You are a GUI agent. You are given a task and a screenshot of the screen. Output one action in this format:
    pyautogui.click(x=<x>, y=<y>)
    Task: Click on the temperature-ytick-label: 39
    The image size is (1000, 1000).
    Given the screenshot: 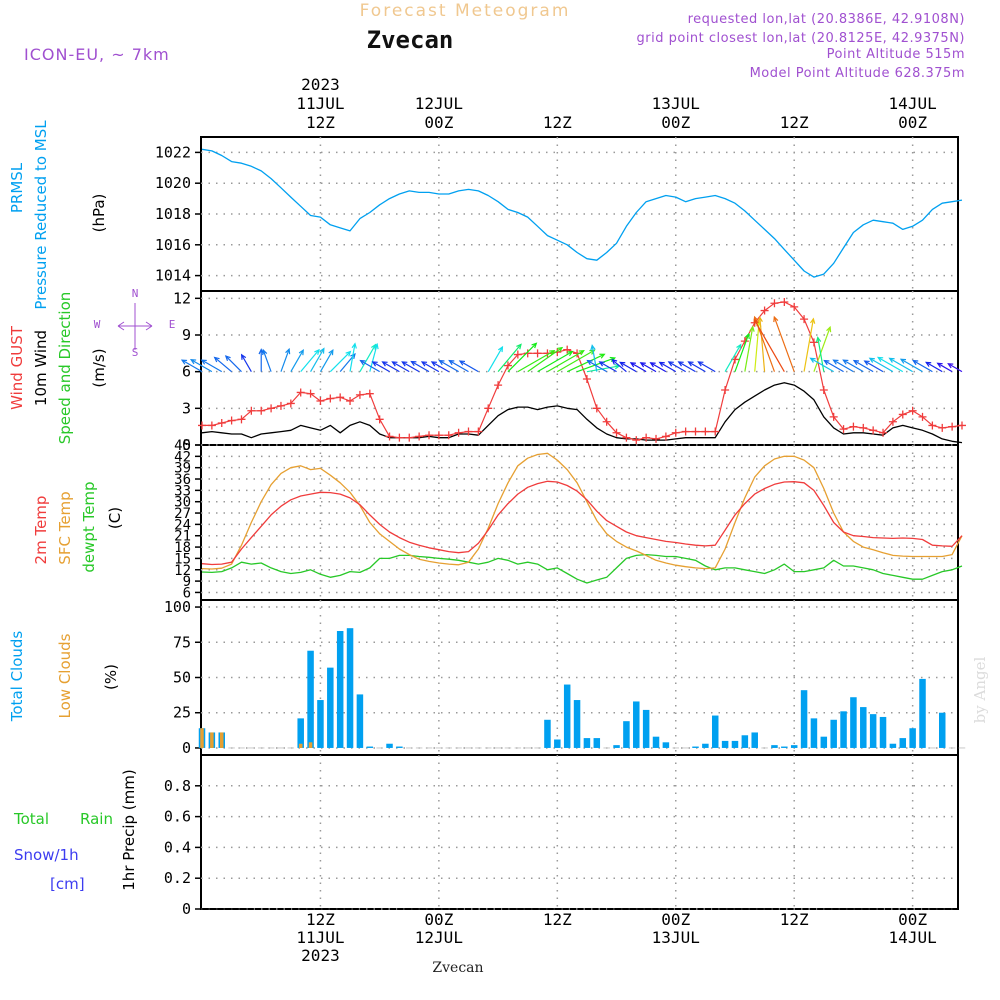 What is the action you would take?
    pyautogui.click(x=182, y=469)
    